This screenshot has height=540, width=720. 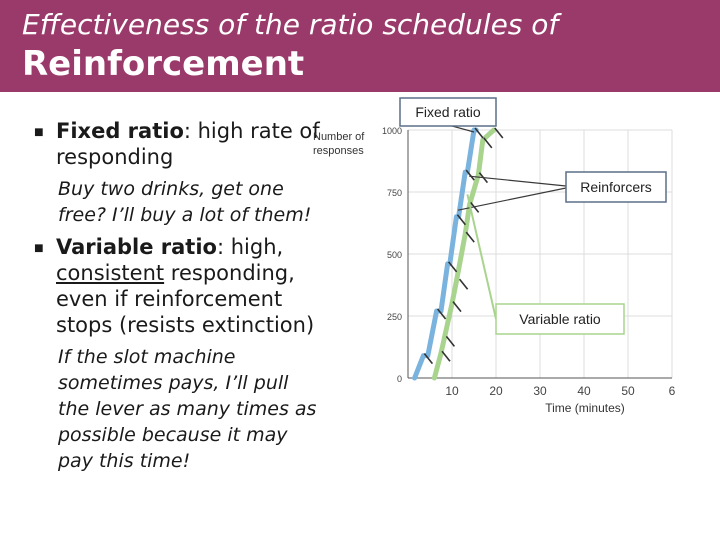 I want to click on variable-ratio-series-line, so click(x=464, y=254).